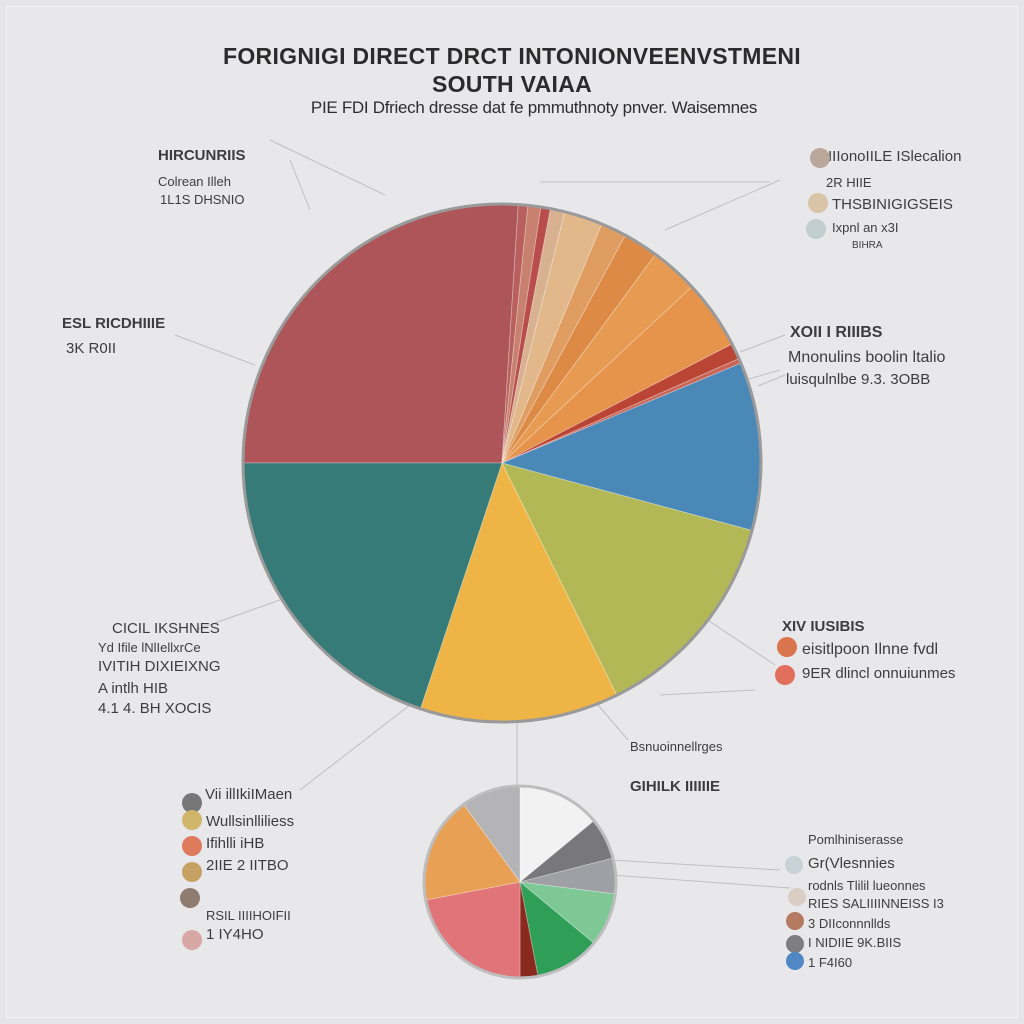 The width and height of the screenshot is (1024, 1024). Describe the element at coordinates (91, 348) in the screenshot. I see `label-l5: 3K R0II` at that location.